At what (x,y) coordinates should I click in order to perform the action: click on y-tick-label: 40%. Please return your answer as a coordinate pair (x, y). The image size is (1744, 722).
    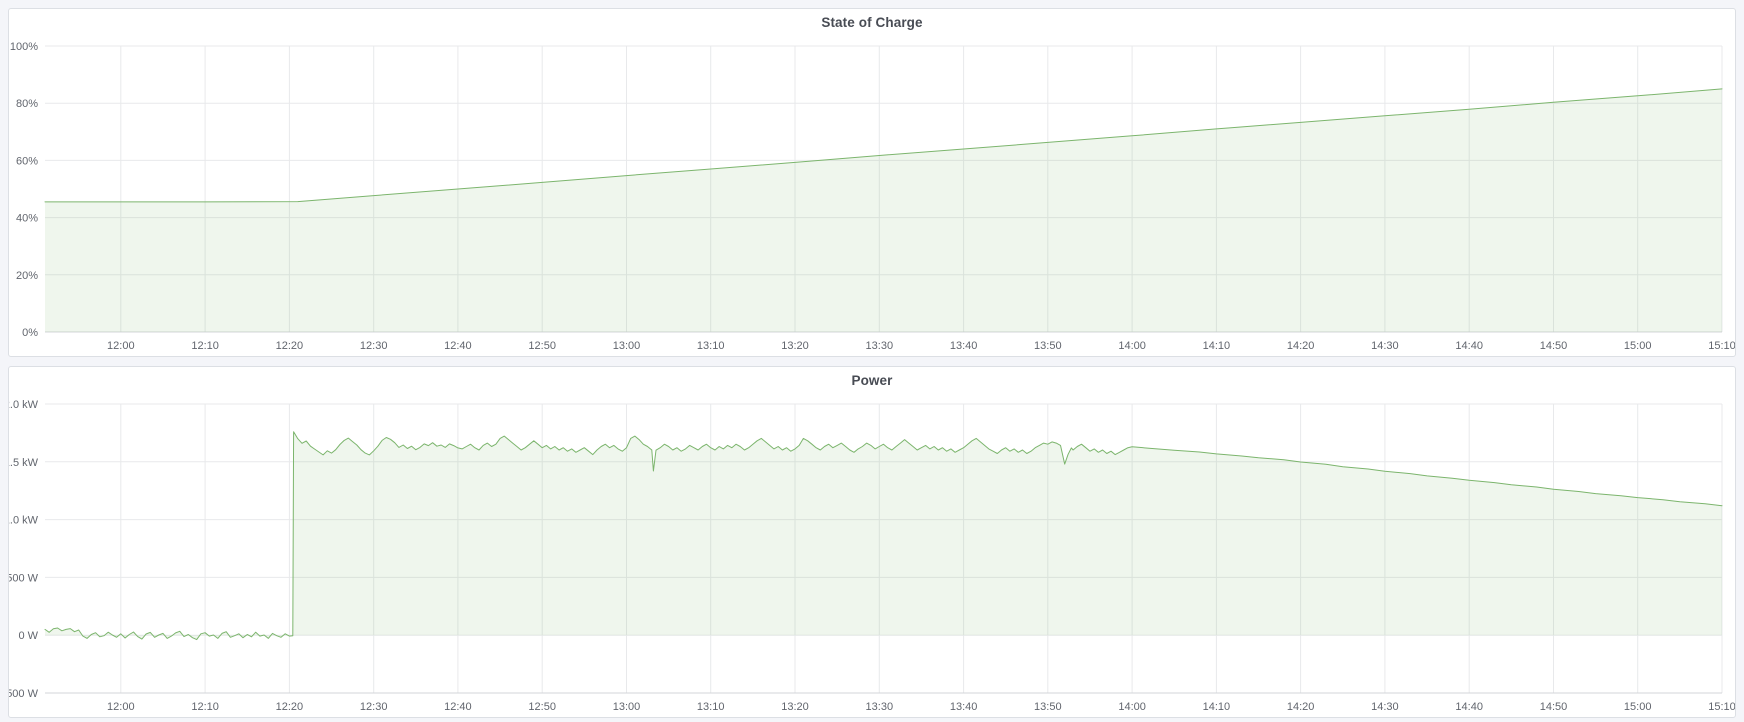
    Looking at the image, I should click on (27, 219).